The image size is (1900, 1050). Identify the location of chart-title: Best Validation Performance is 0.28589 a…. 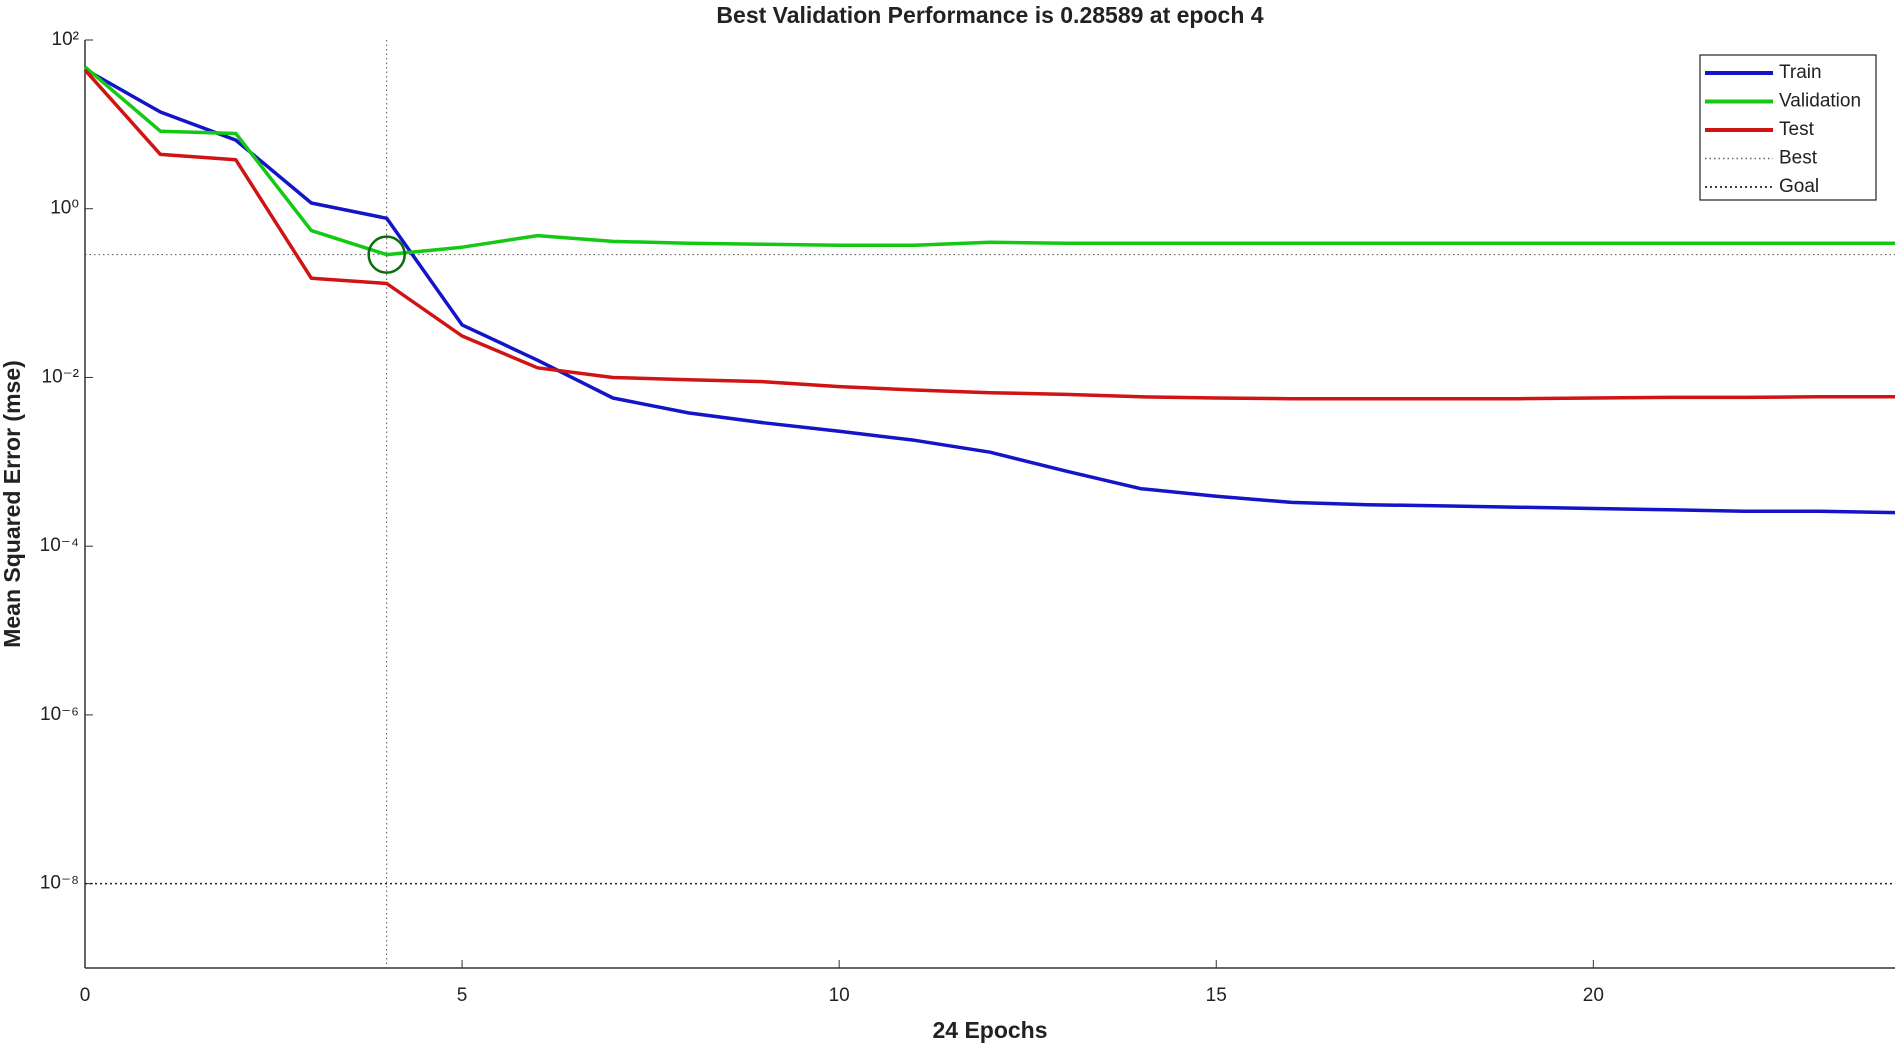
(989, 15).